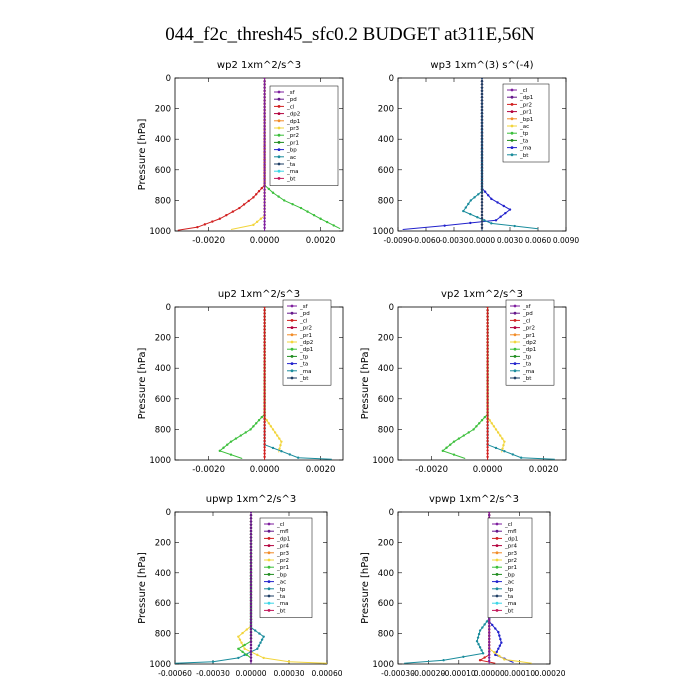 The width and height of the screenshot is (700, 700). What do you see at coordinates (510, 567) in the screenshot?
I see `legend-box` at bounding box center [510, 567].